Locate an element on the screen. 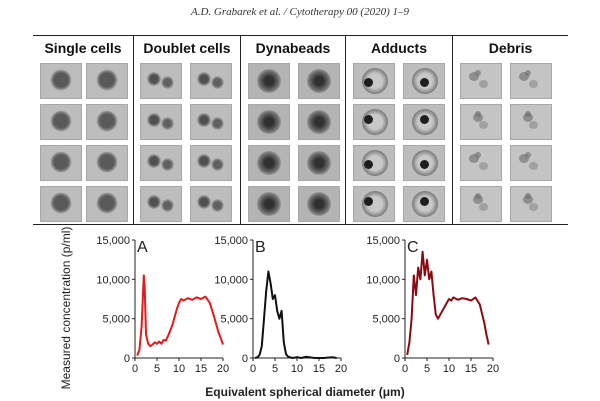 Image resolution: width=600 pixels, height=401 pixels. panel-bottom-rule is located at coordinates (300, 224).